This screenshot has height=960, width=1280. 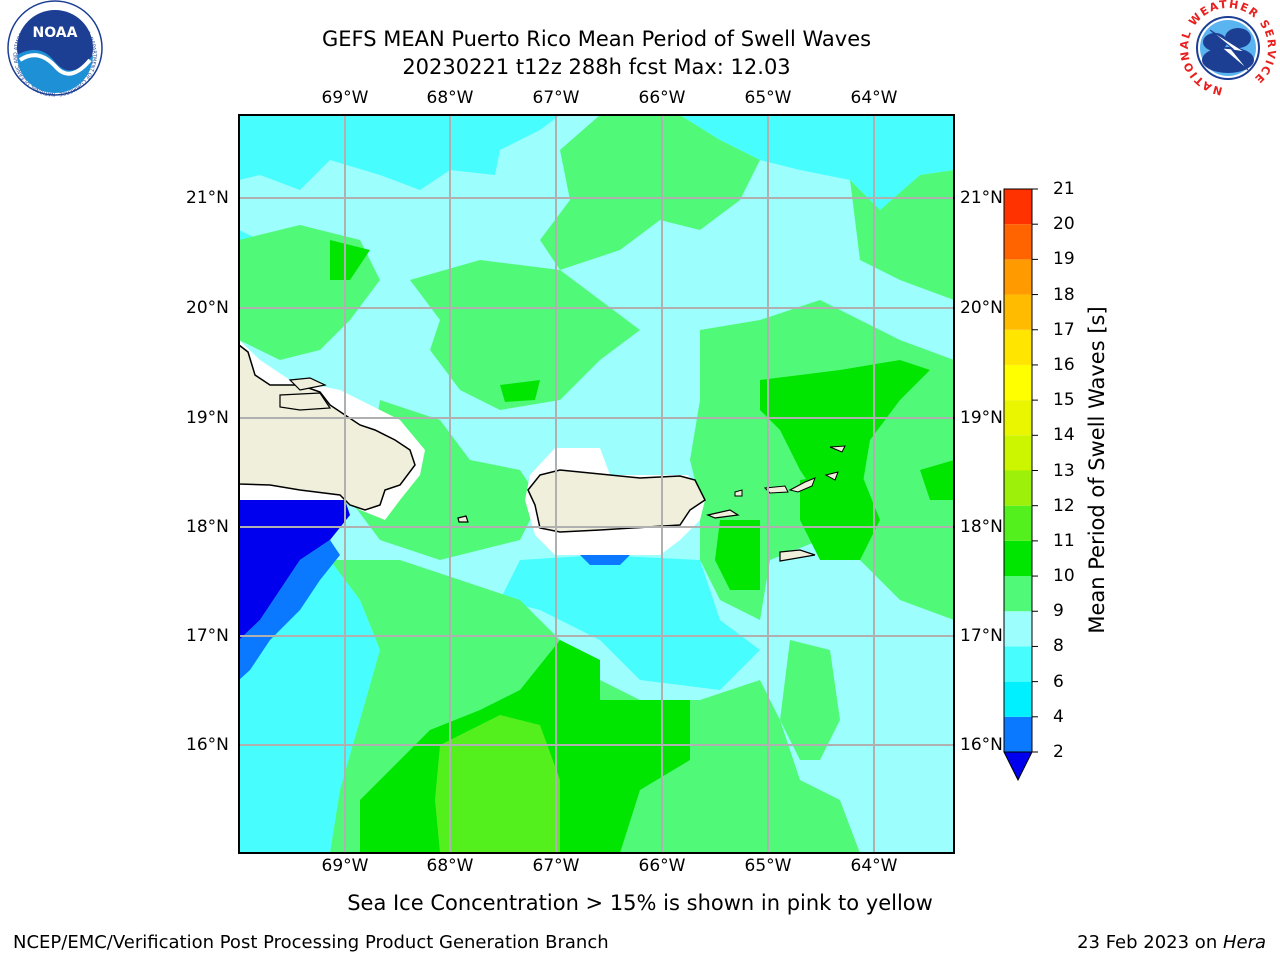 What do you see at coordinates (1058, 681) in the screenshot?
I see `colorbar-tick-label: 6` at bounding box center [1058, 681].